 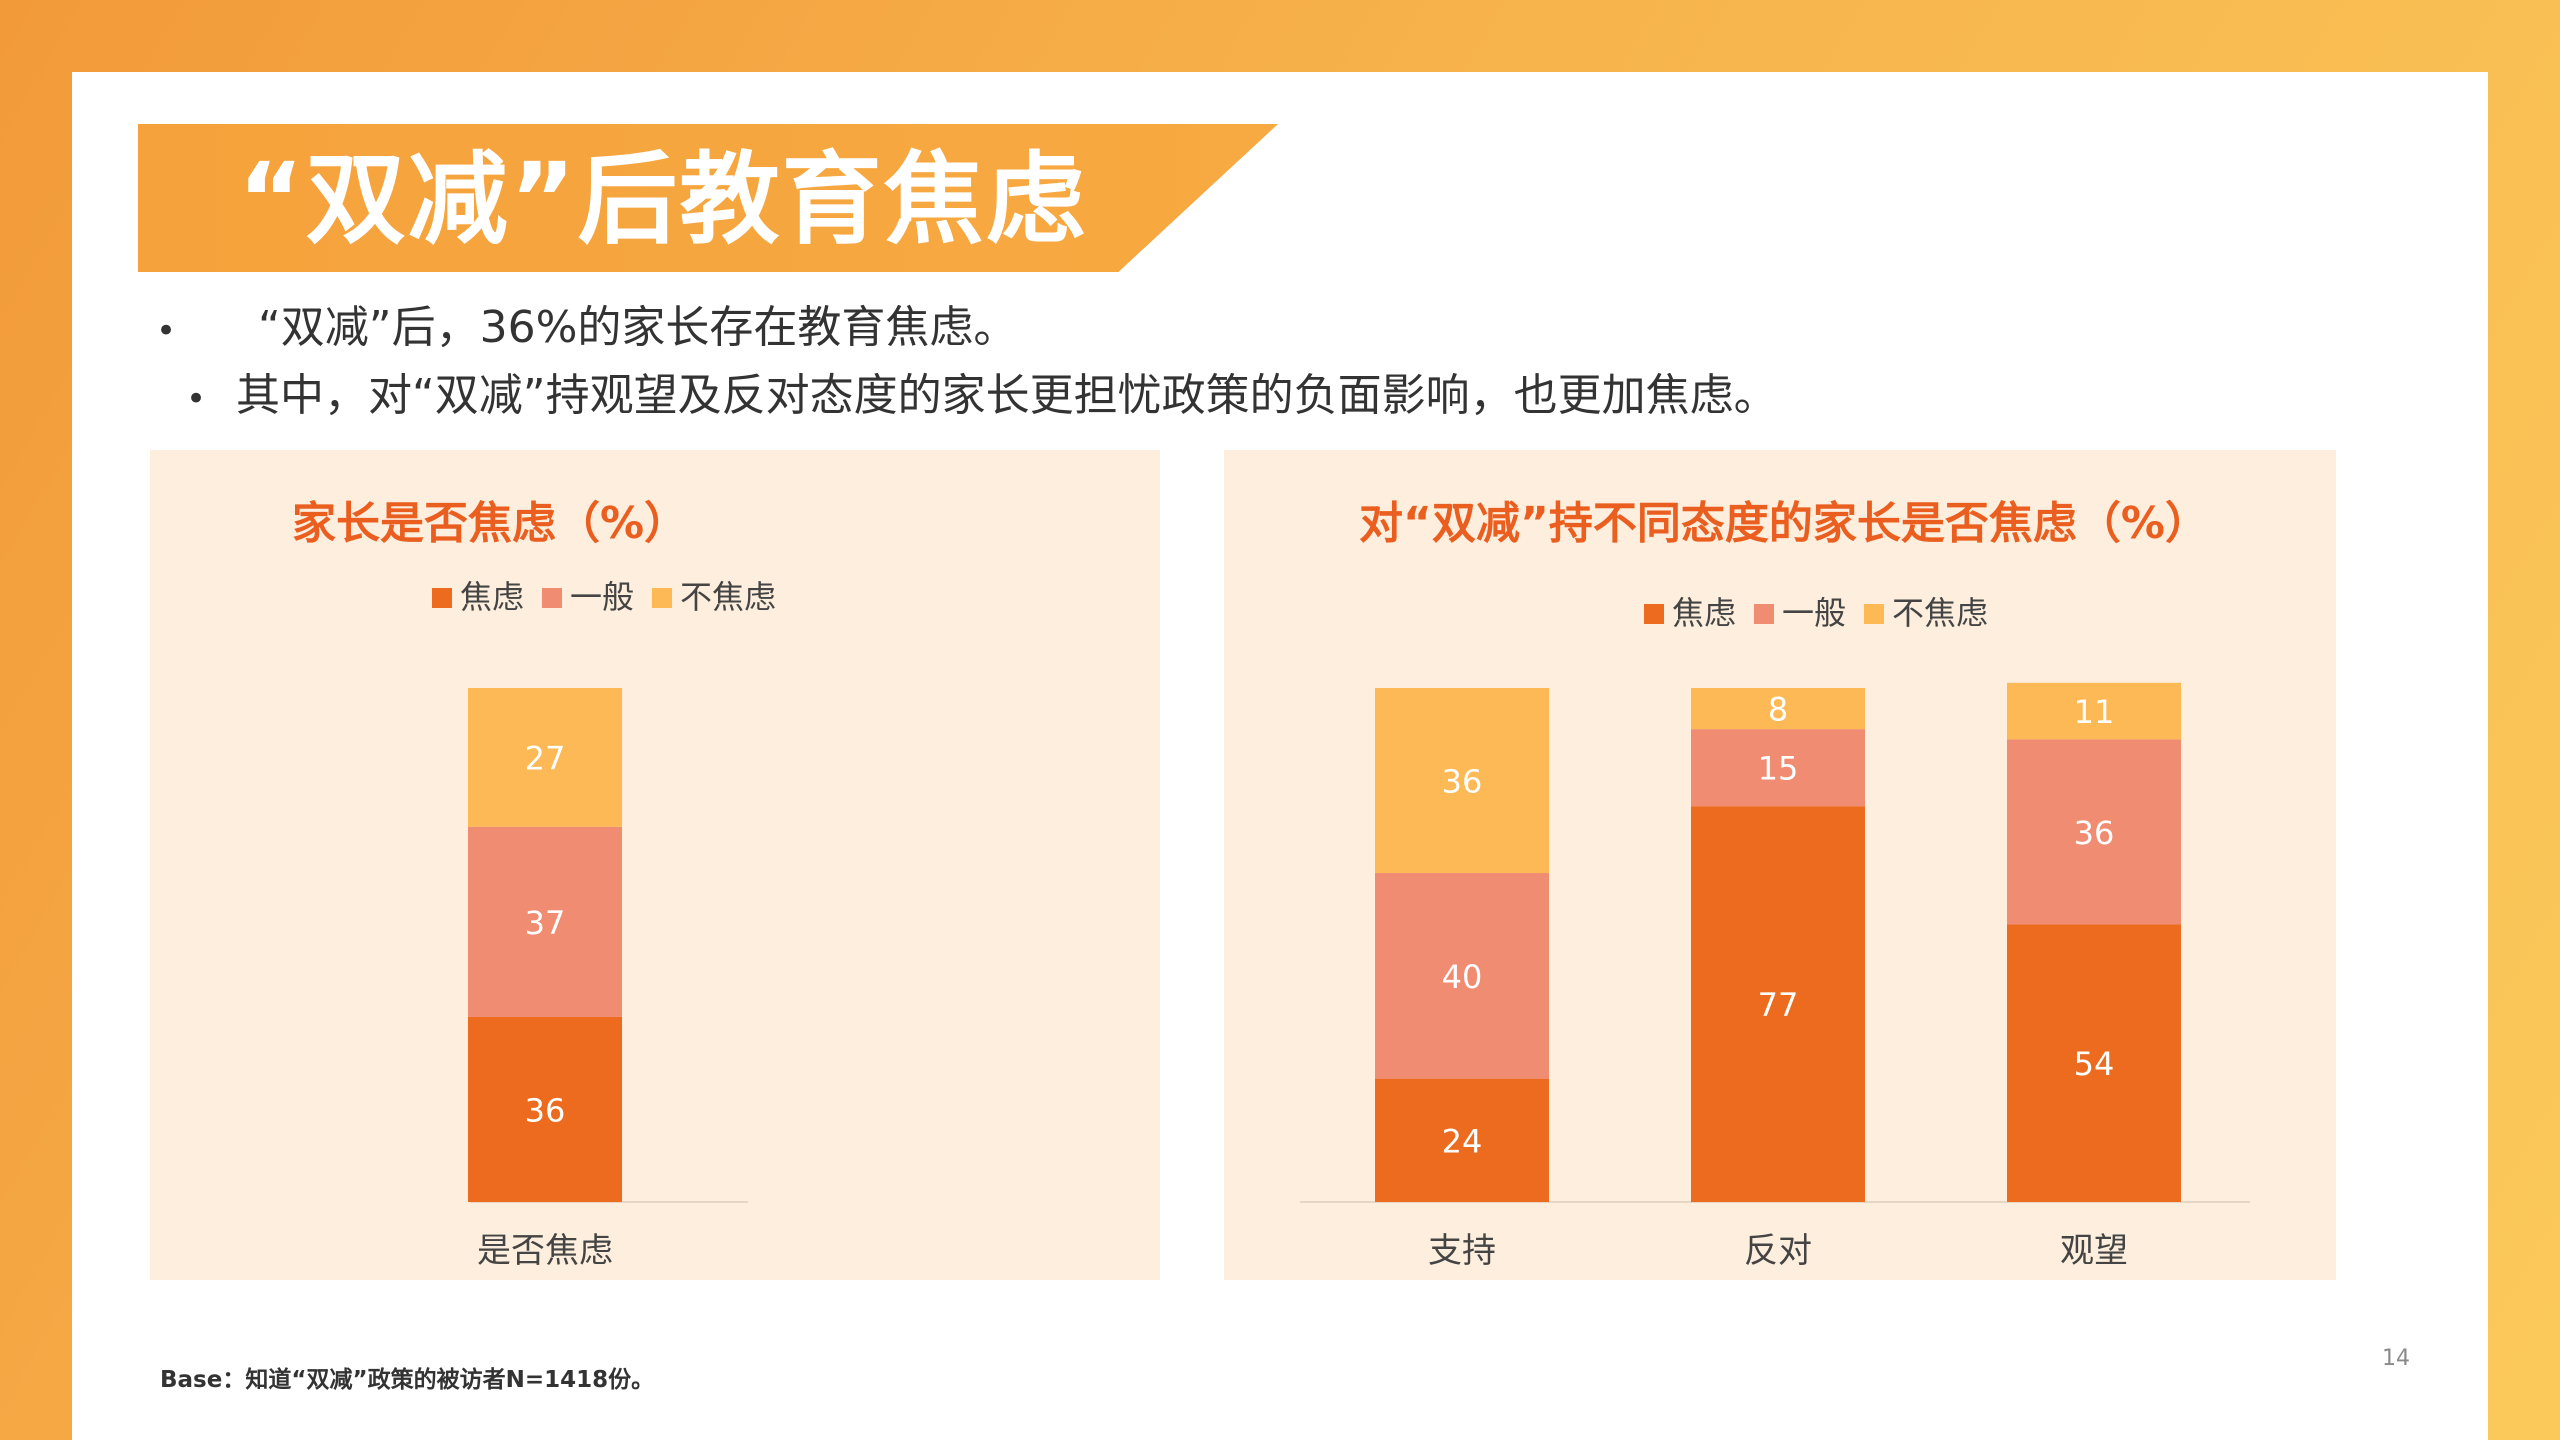 I want to click on data-label: 15, so click(x=1778, y=769).